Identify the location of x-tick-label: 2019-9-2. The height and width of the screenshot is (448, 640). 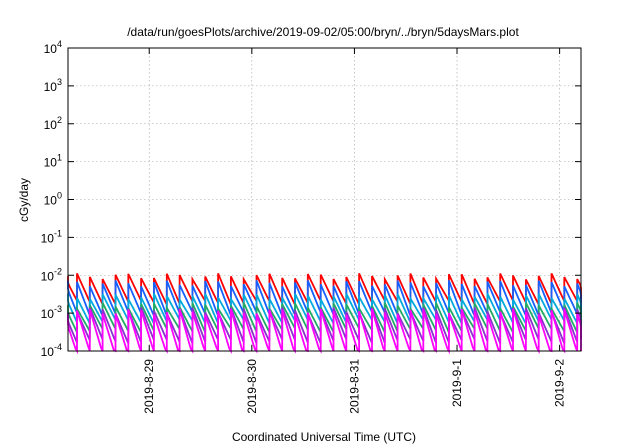
(560, 383).